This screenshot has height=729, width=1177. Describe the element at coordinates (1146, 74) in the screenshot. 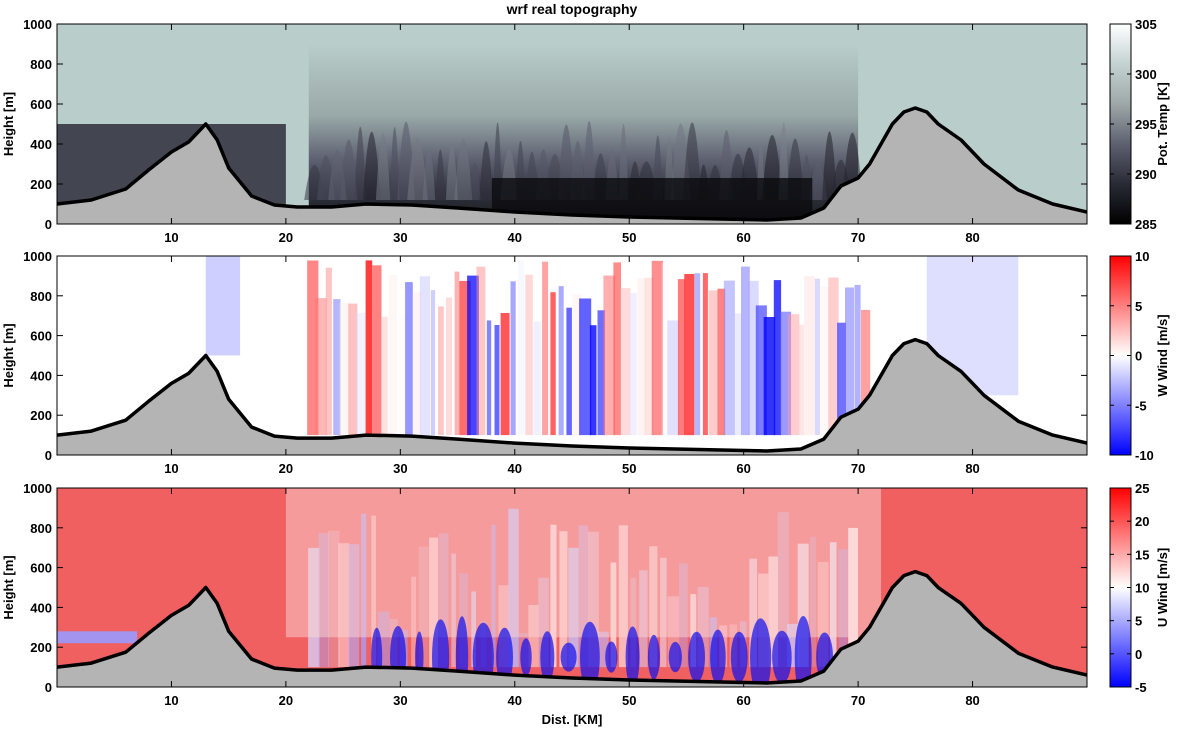

I see `colorbar-tick-label: 300` at that location.